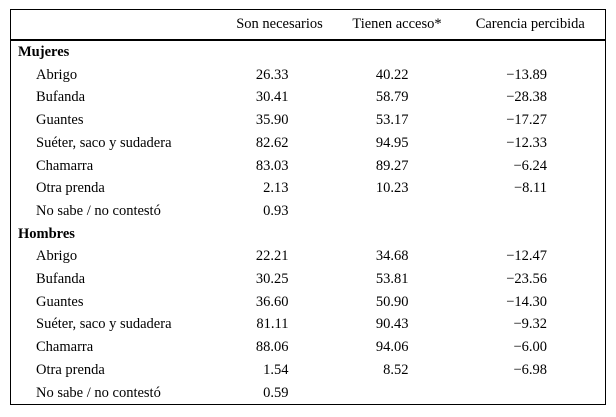 This screenshot has width=616, height=417. Describe the element at coordinates (530, 369) in the screenshot. I see `value-carencia-percibida: −6.98` at that location.